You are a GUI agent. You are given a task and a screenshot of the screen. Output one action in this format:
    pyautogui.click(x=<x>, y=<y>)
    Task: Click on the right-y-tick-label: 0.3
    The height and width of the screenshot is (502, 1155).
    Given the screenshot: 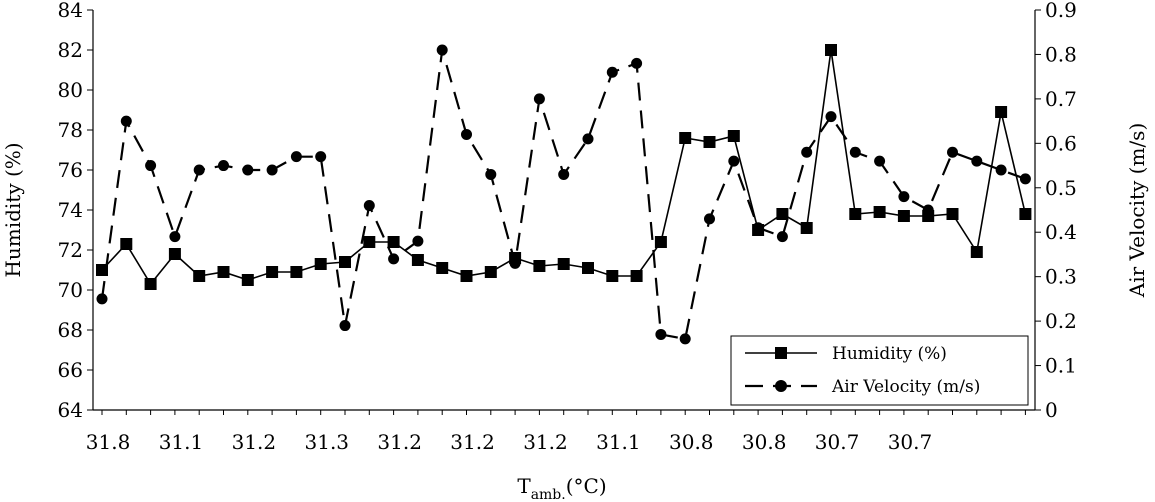 What is the action you would take?
    pyautogui.click(x=1061, y=277)
    